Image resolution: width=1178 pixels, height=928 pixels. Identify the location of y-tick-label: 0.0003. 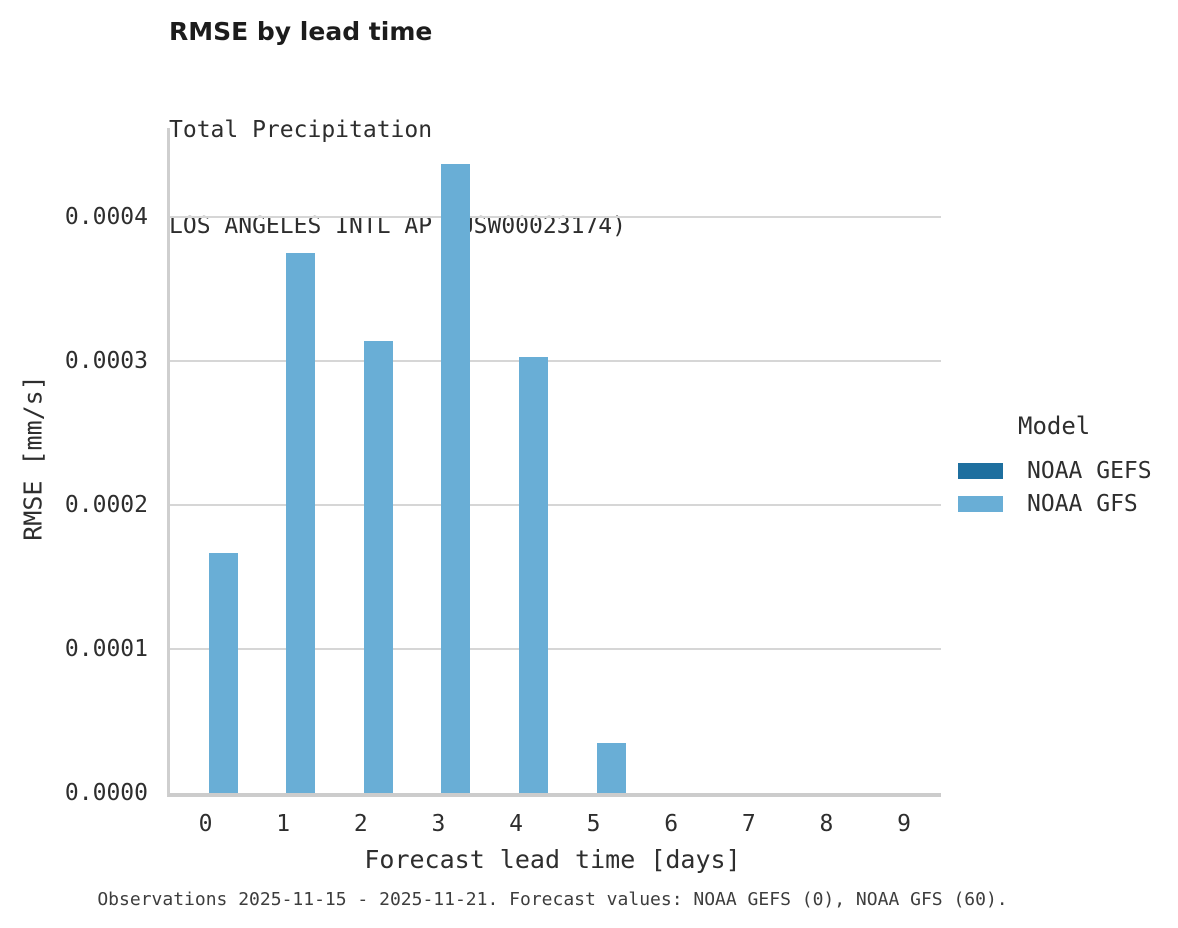
(106, 361).